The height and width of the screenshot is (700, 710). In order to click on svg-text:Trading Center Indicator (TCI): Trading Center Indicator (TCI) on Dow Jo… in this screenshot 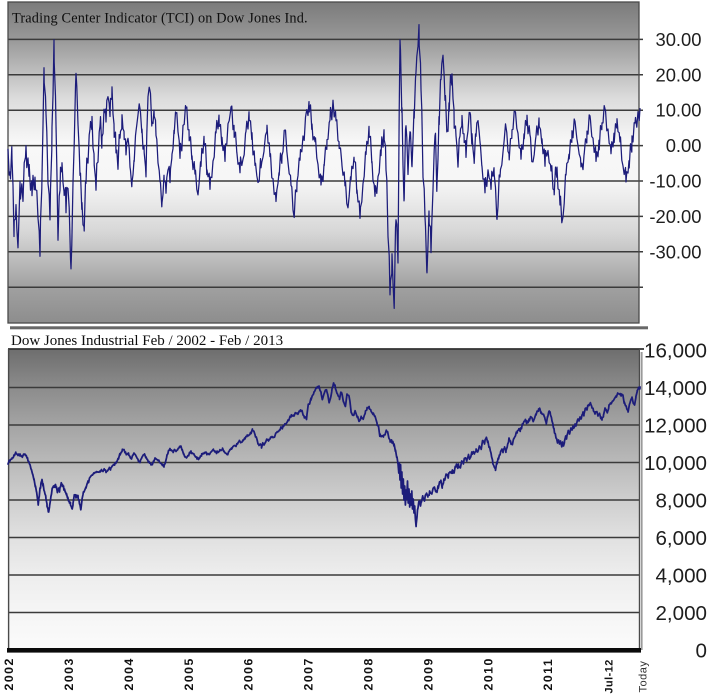, I will do `click(160, 18)`.